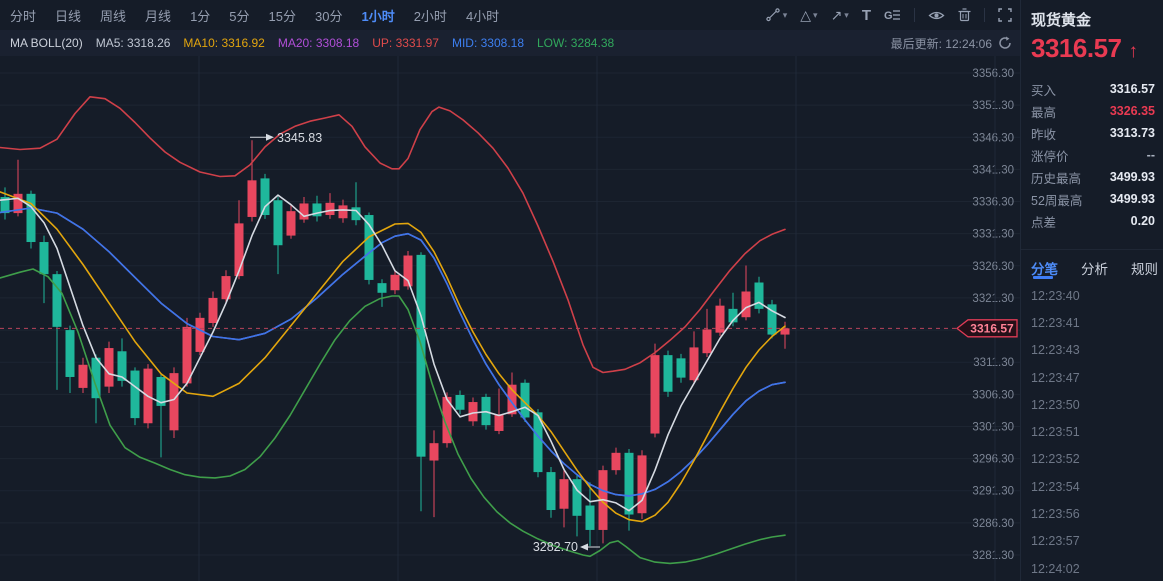 This screenshot has width=1163, height=581. Describe the element at coordinates (993, 460) in the screenshot. I see `y-axis-label: 3296.30` at that location.